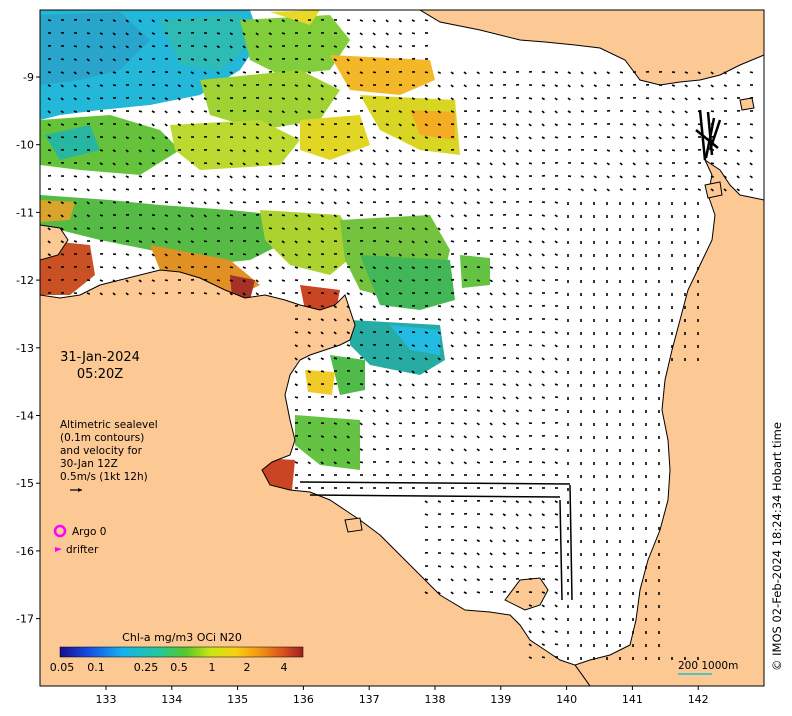  Describe the element at coordinates (60, 531) in the screenshot. I see `argo-marker-icon` at that location.